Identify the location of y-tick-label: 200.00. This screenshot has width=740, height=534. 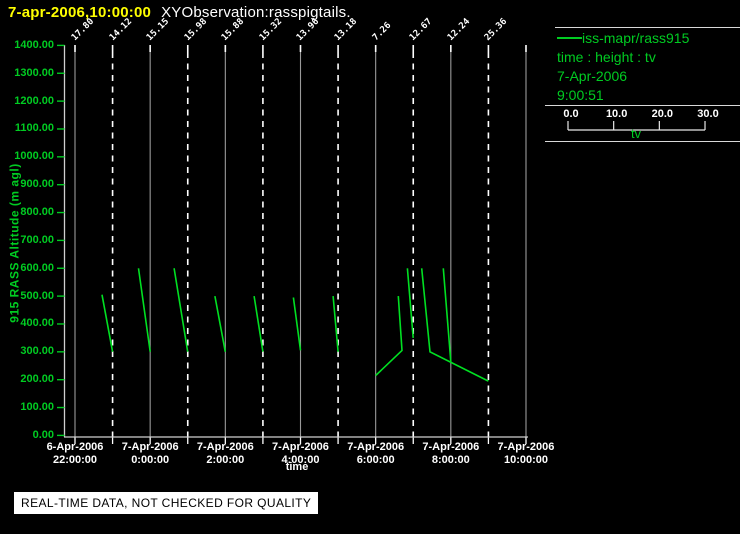
(37, 379).